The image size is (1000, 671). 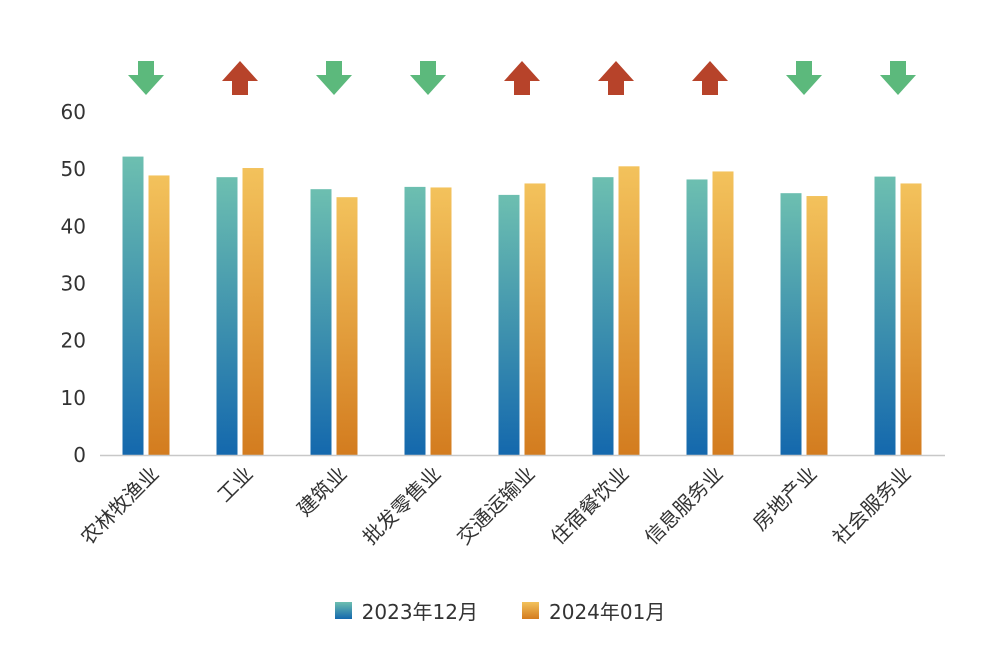 I want to click on x-tick-label: 交通运输业, so click(x=496, y=506).